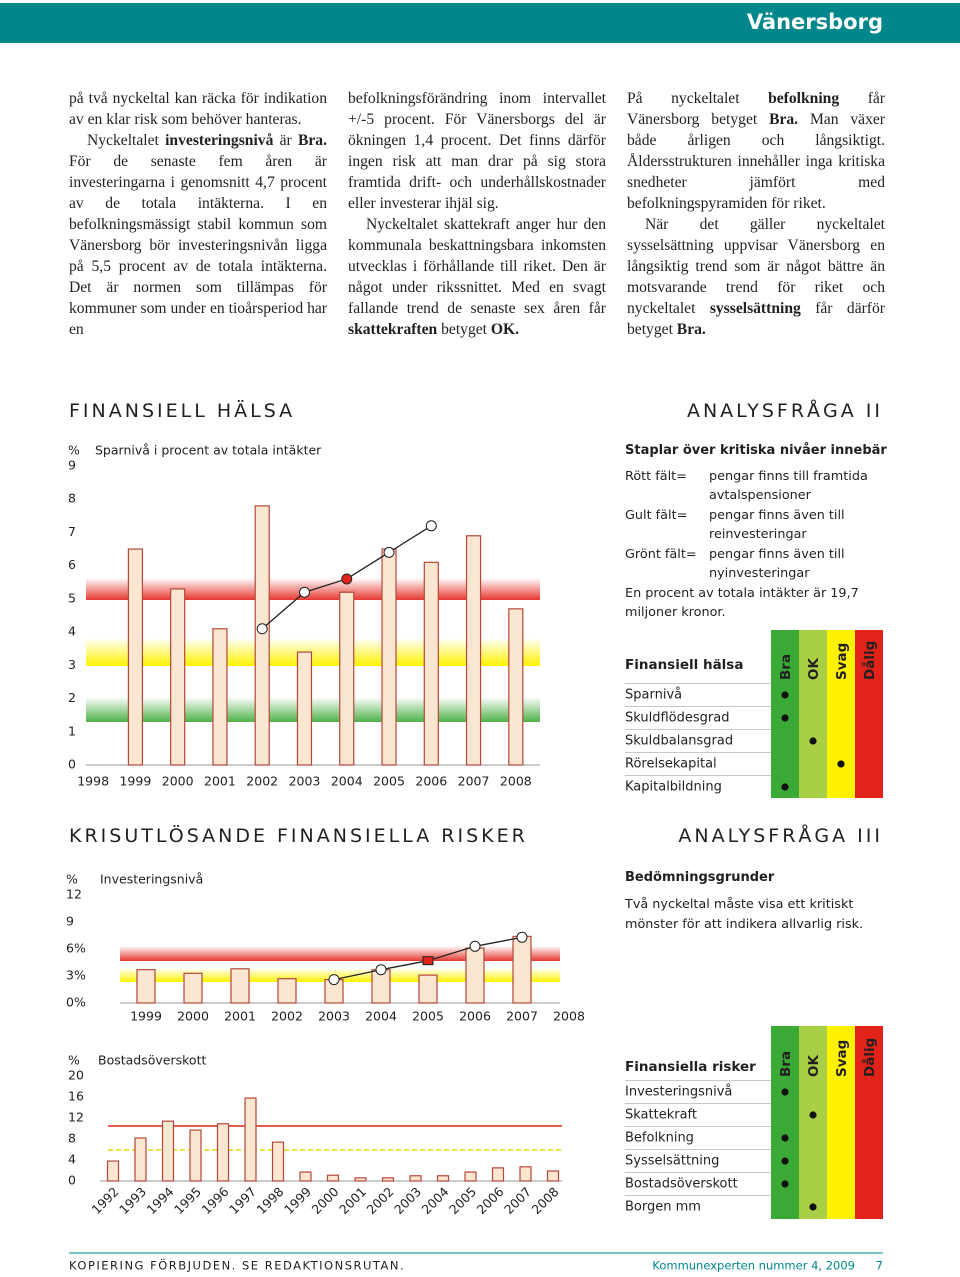 This screenshot has height=1277, width=960. What do you see at coordinates (72, 697) in the screenshot?
I see `y-tick-label: 2` at bounding box center [72, 697].